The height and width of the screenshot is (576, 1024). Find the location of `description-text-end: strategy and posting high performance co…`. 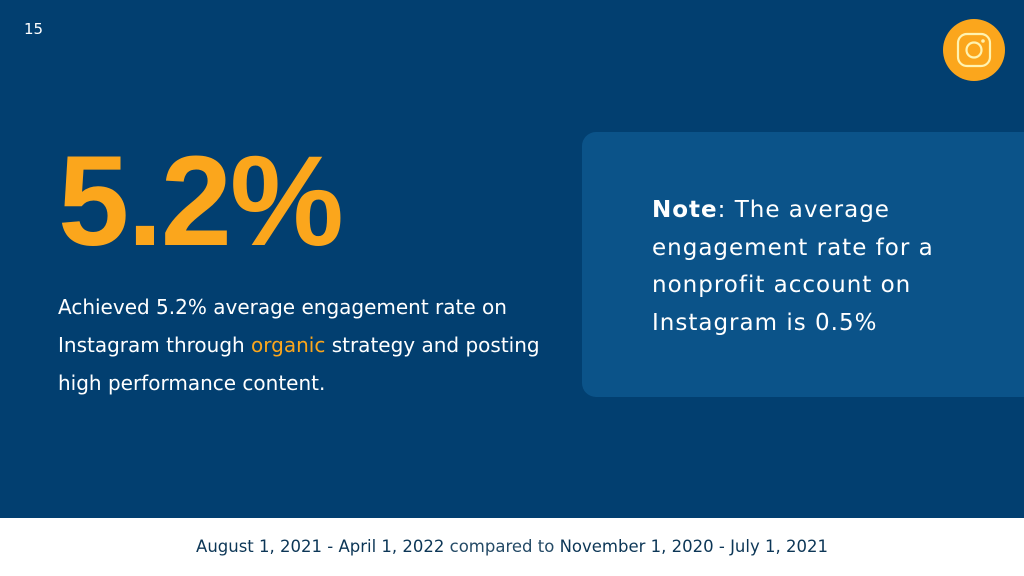

description-text-end: strategy and posting high performance co… is located at coordinates (299, 364).